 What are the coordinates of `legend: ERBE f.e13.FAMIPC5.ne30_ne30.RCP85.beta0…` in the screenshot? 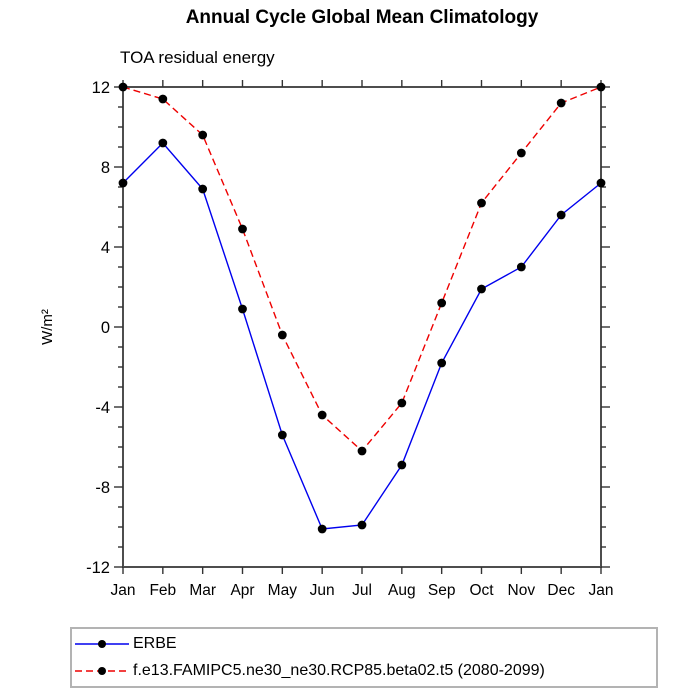 It's located at (364, 657).